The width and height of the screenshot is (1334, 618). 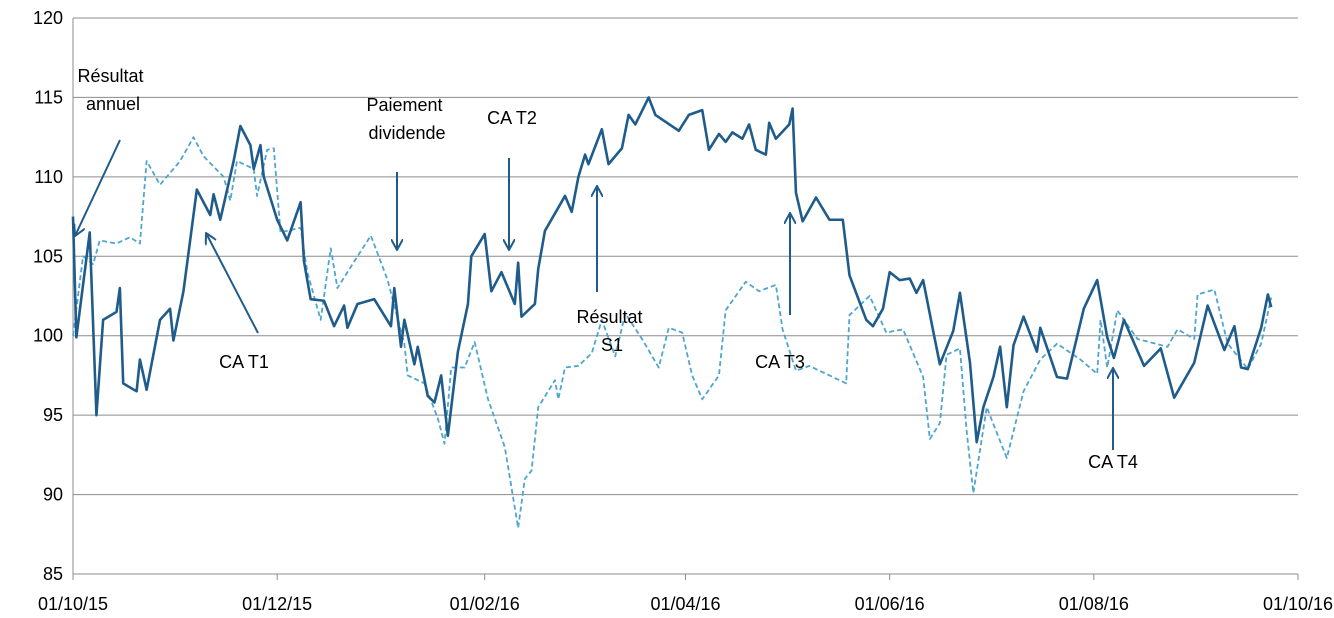 What do you see at coordinates (1094, 604) in the screenshot?
I see `x-tick-label: 01/08/16` at bounding box center [1094, 604].